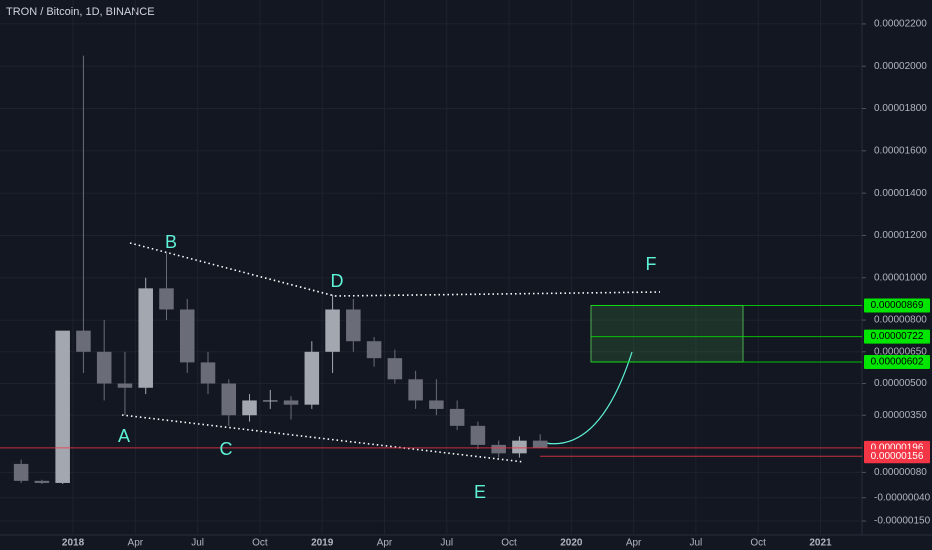 The image size is (932, 550). Describe the element at coordinates (900, 277) in the screenshot. I see `y-tick-label: 0.00001000` at that location.